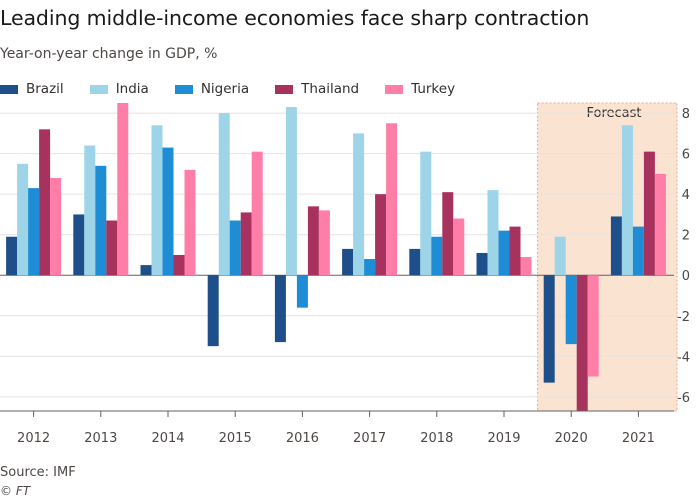 This screenshot has height=500, width=700. Describe the element at coordinates (436, 438) in the screenshot. I see `x-tick-label: 2018` at that location.